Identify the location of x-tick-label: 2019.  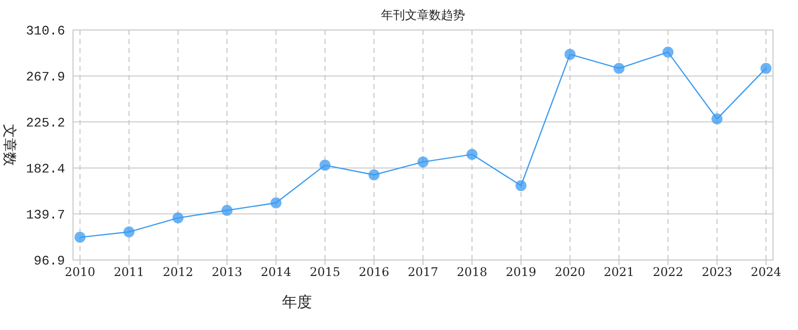
(521, 272).